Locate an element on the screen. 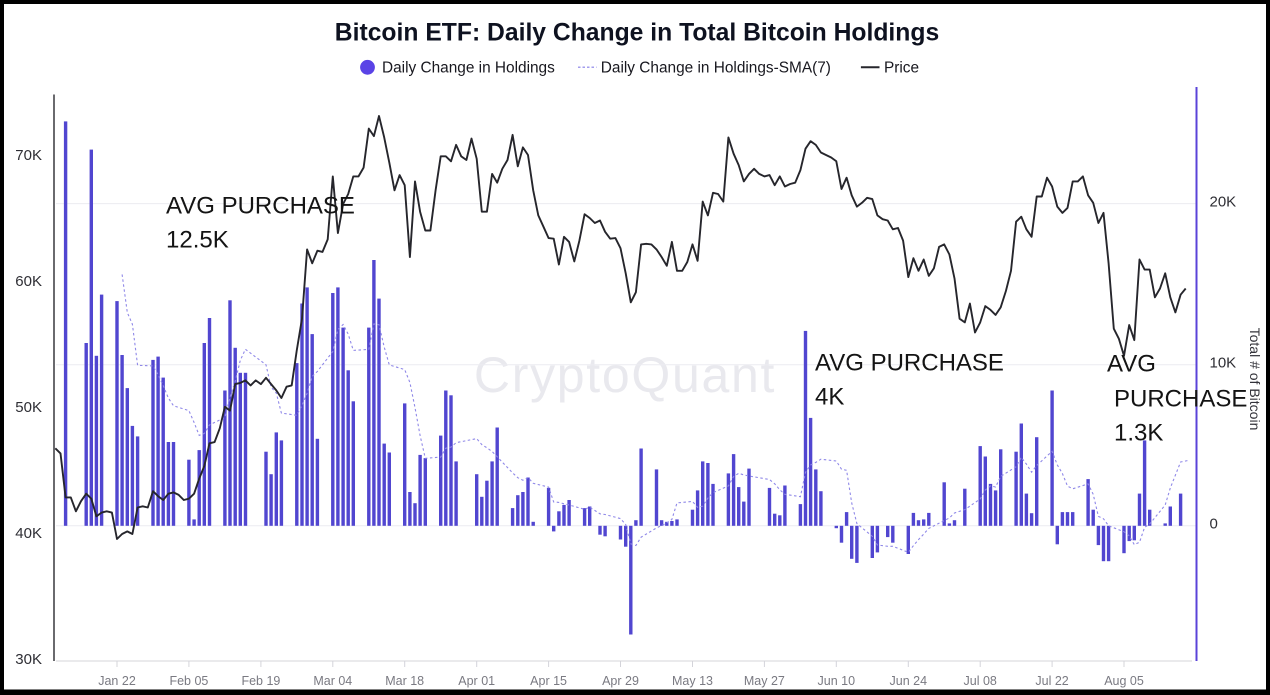  svg-text:Daily Change in Holdings-SMA(7: Daily Change in Holdings-SMA(7) is located at coordinates (716, 68).